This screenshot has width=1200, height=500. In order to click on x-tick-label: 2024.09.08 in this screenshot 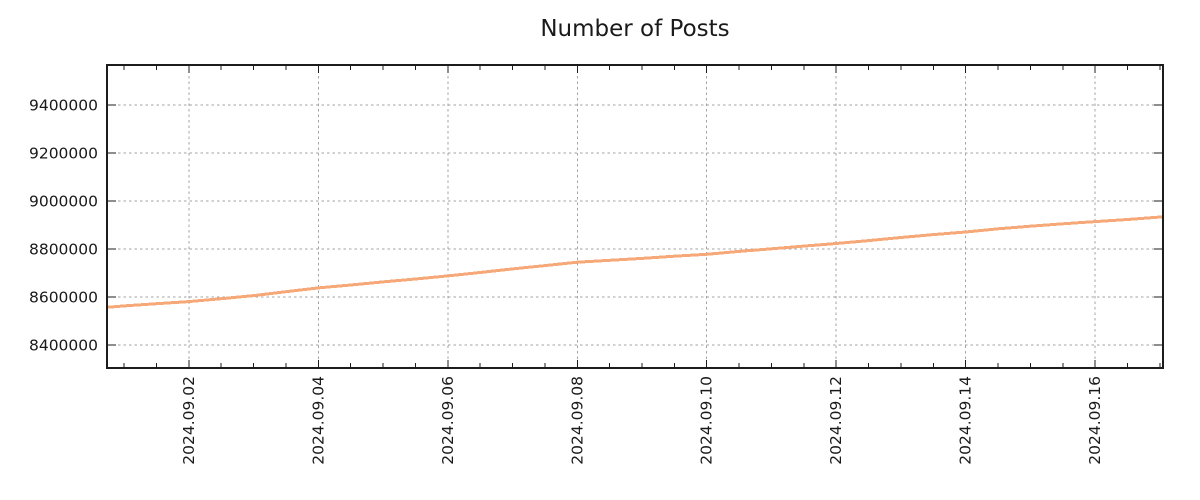, I will do `click(577, 420)`.